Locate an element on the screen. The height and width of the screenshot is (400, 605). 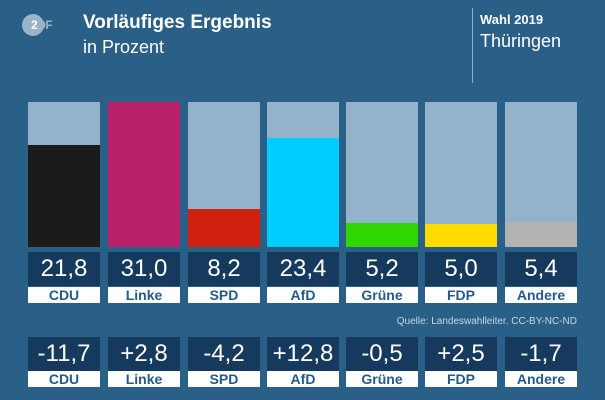
bar-Andere is located at coordinates (541, 234).